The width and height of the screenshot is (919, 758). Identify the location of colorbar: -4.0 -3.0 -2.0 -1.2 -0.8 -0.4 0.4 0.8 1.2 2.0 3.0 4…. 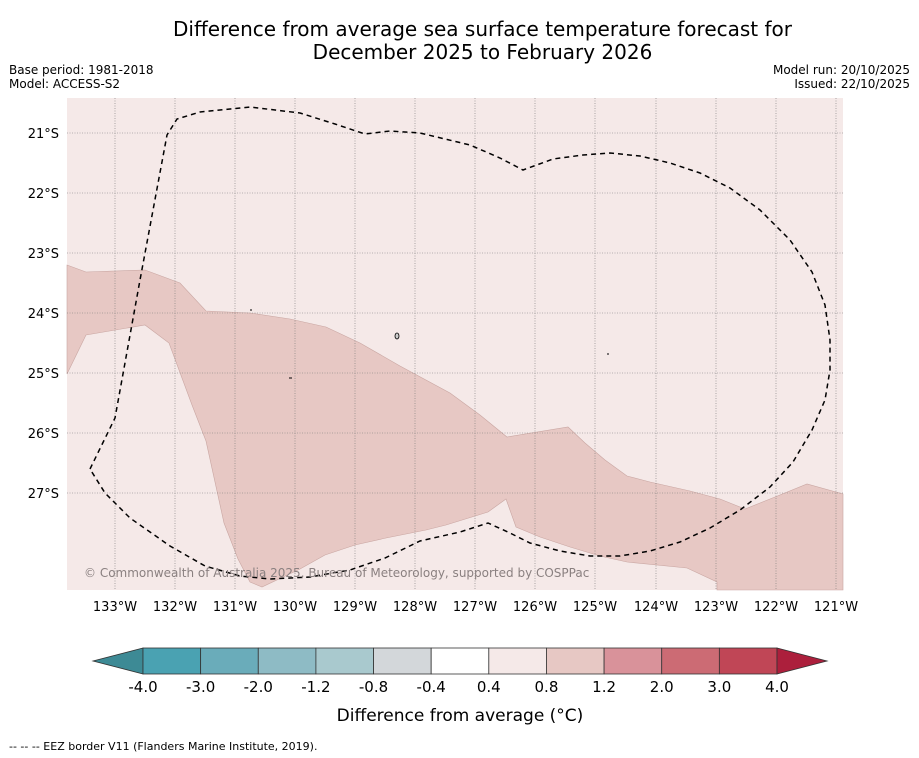
(460, 686).